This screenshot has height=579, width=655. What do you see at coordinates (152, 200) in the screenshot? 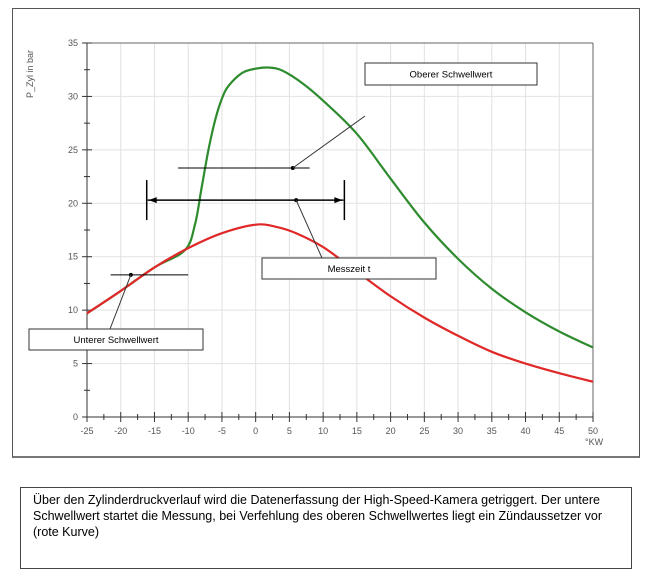
I see `arrow-left-icon` at bounding box center [152, 200].